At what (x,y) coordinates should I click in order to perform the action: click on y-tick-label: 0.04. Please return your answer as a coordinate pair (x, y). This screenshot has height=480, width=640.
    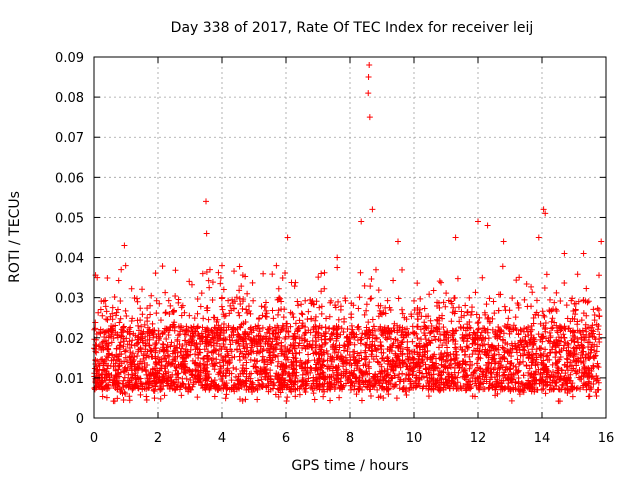
    Looking at the image, I should click on (69, 259).